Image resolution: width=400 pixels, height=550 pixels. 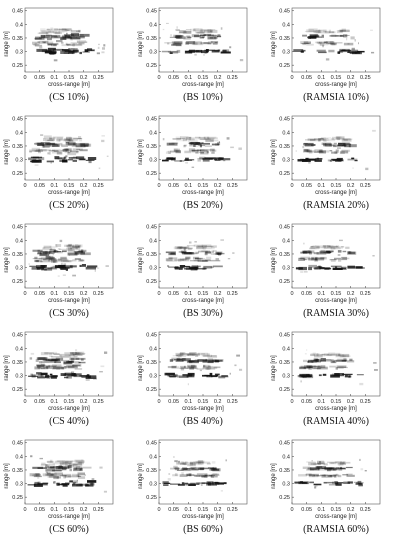 What do you see at coordinates (286, 377) in the screenshot?
I see `y-tick-label: 0.3` at bounding box center [286, 377].